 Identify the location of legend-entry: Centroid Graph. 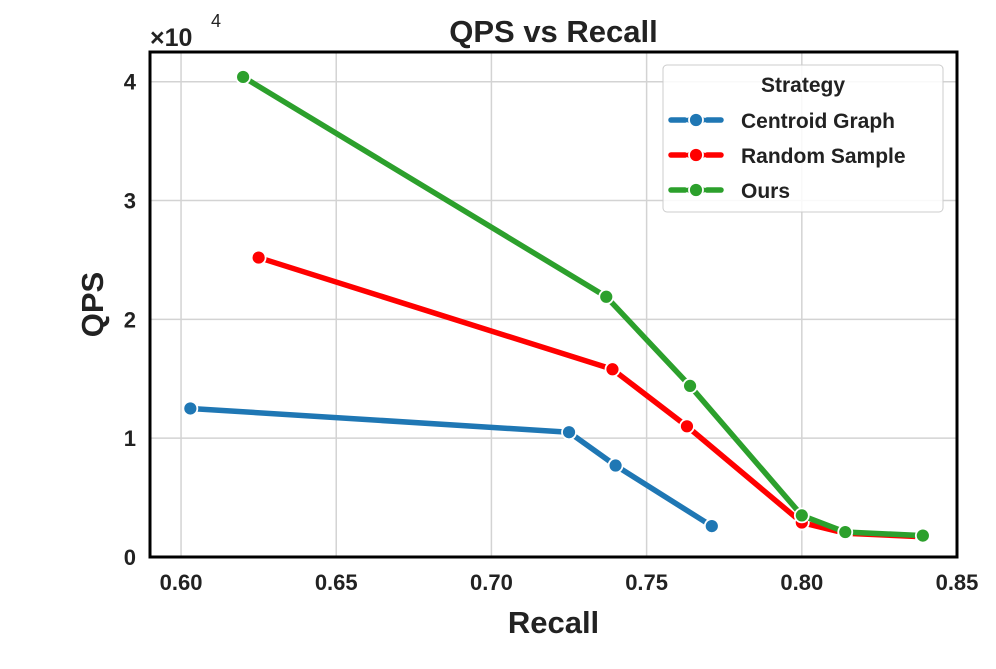
(781, 121).